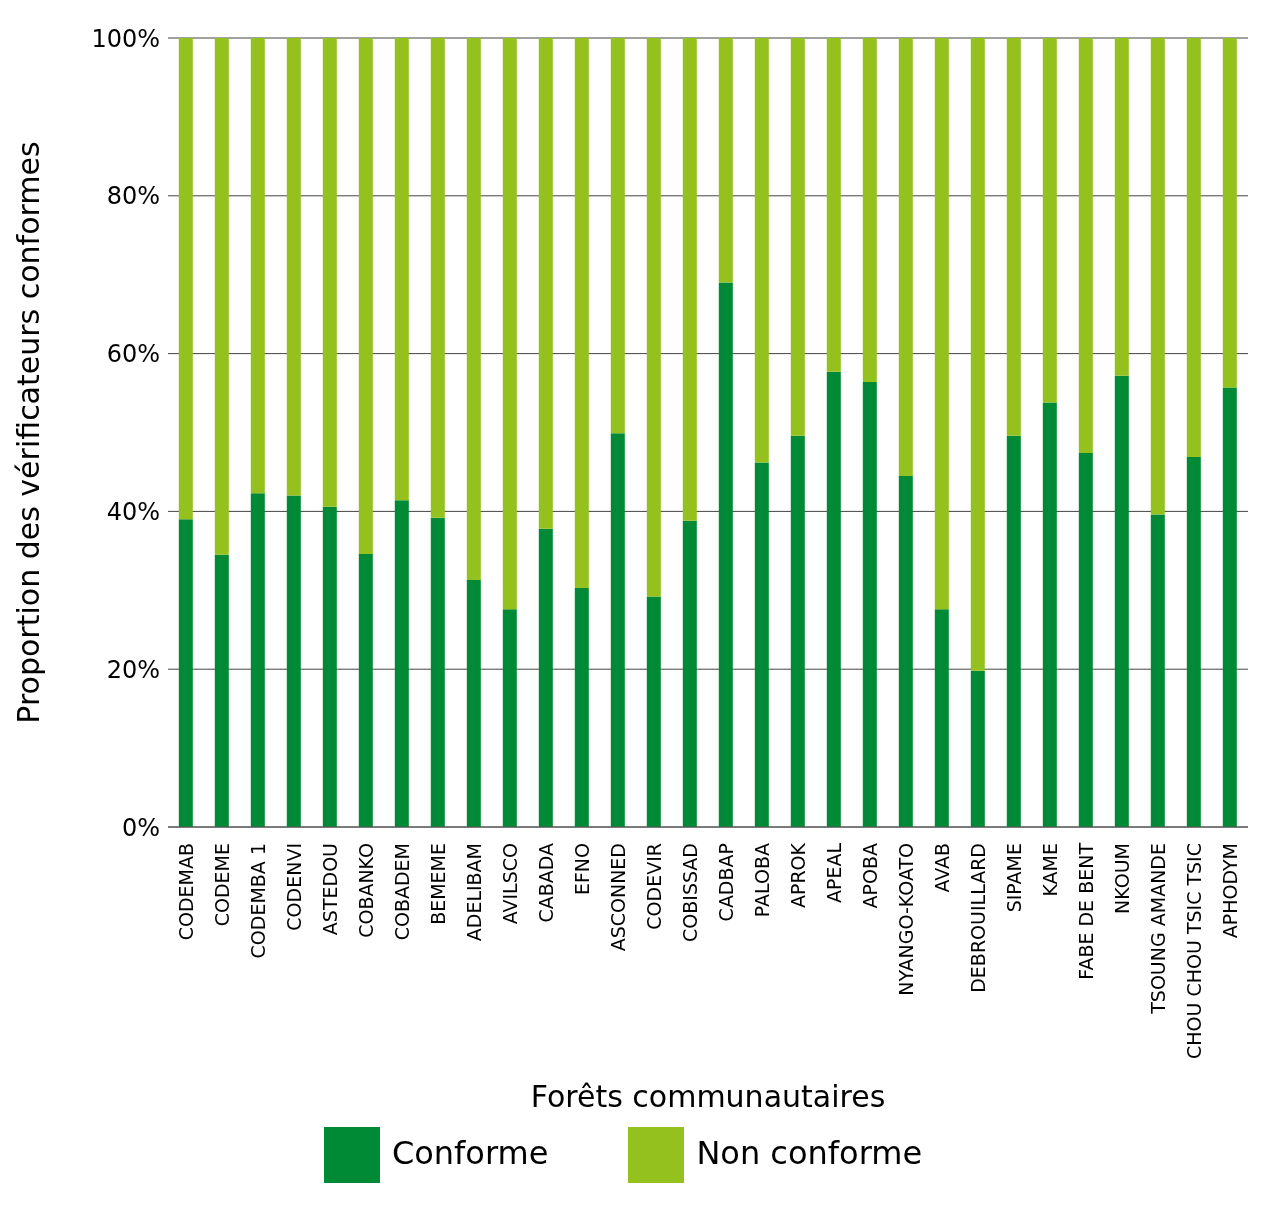 Image resolution: width=1279 pixels, height=1216 pixels. What do you see at coordinates (294, 887) in the screenshot?
I see `x-tick-label: CODENVI` at bounding box center [294, 887].